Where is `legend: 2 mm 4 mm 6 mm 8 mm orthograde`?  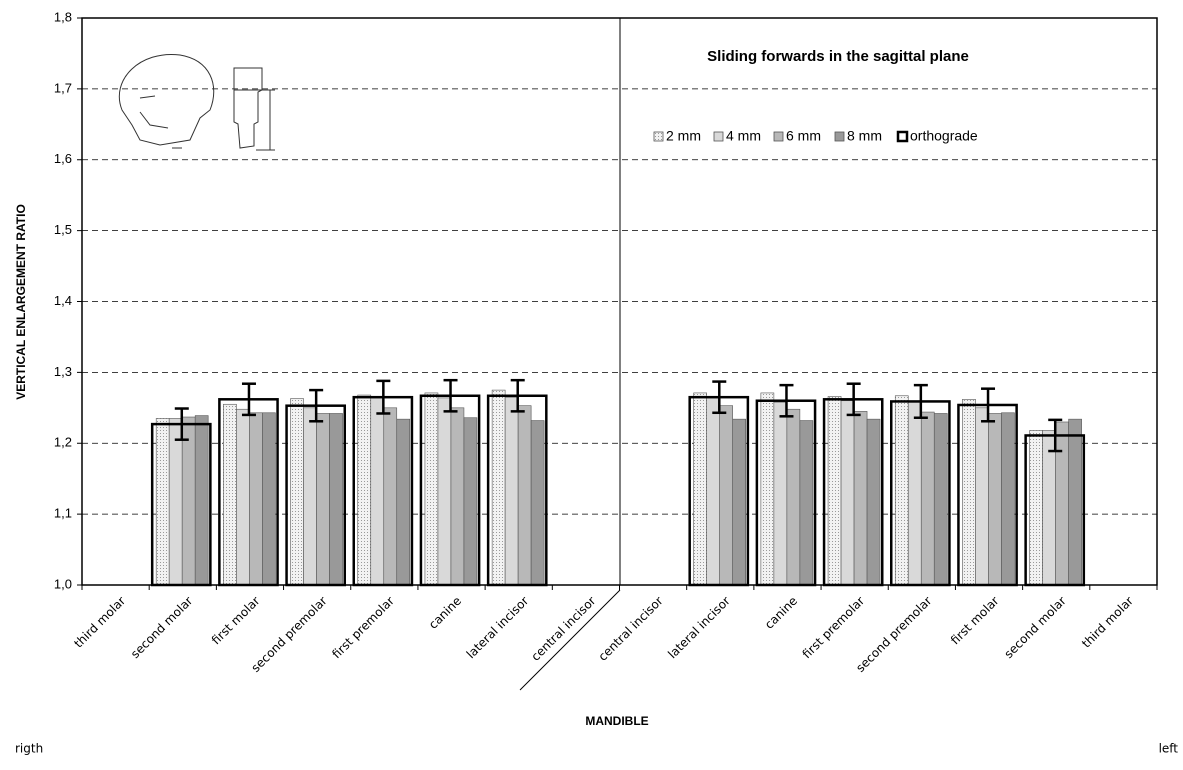
legend: 2 mm 4 mm 6 mm 8 mm orthograde is located at coordinates (815, 136).